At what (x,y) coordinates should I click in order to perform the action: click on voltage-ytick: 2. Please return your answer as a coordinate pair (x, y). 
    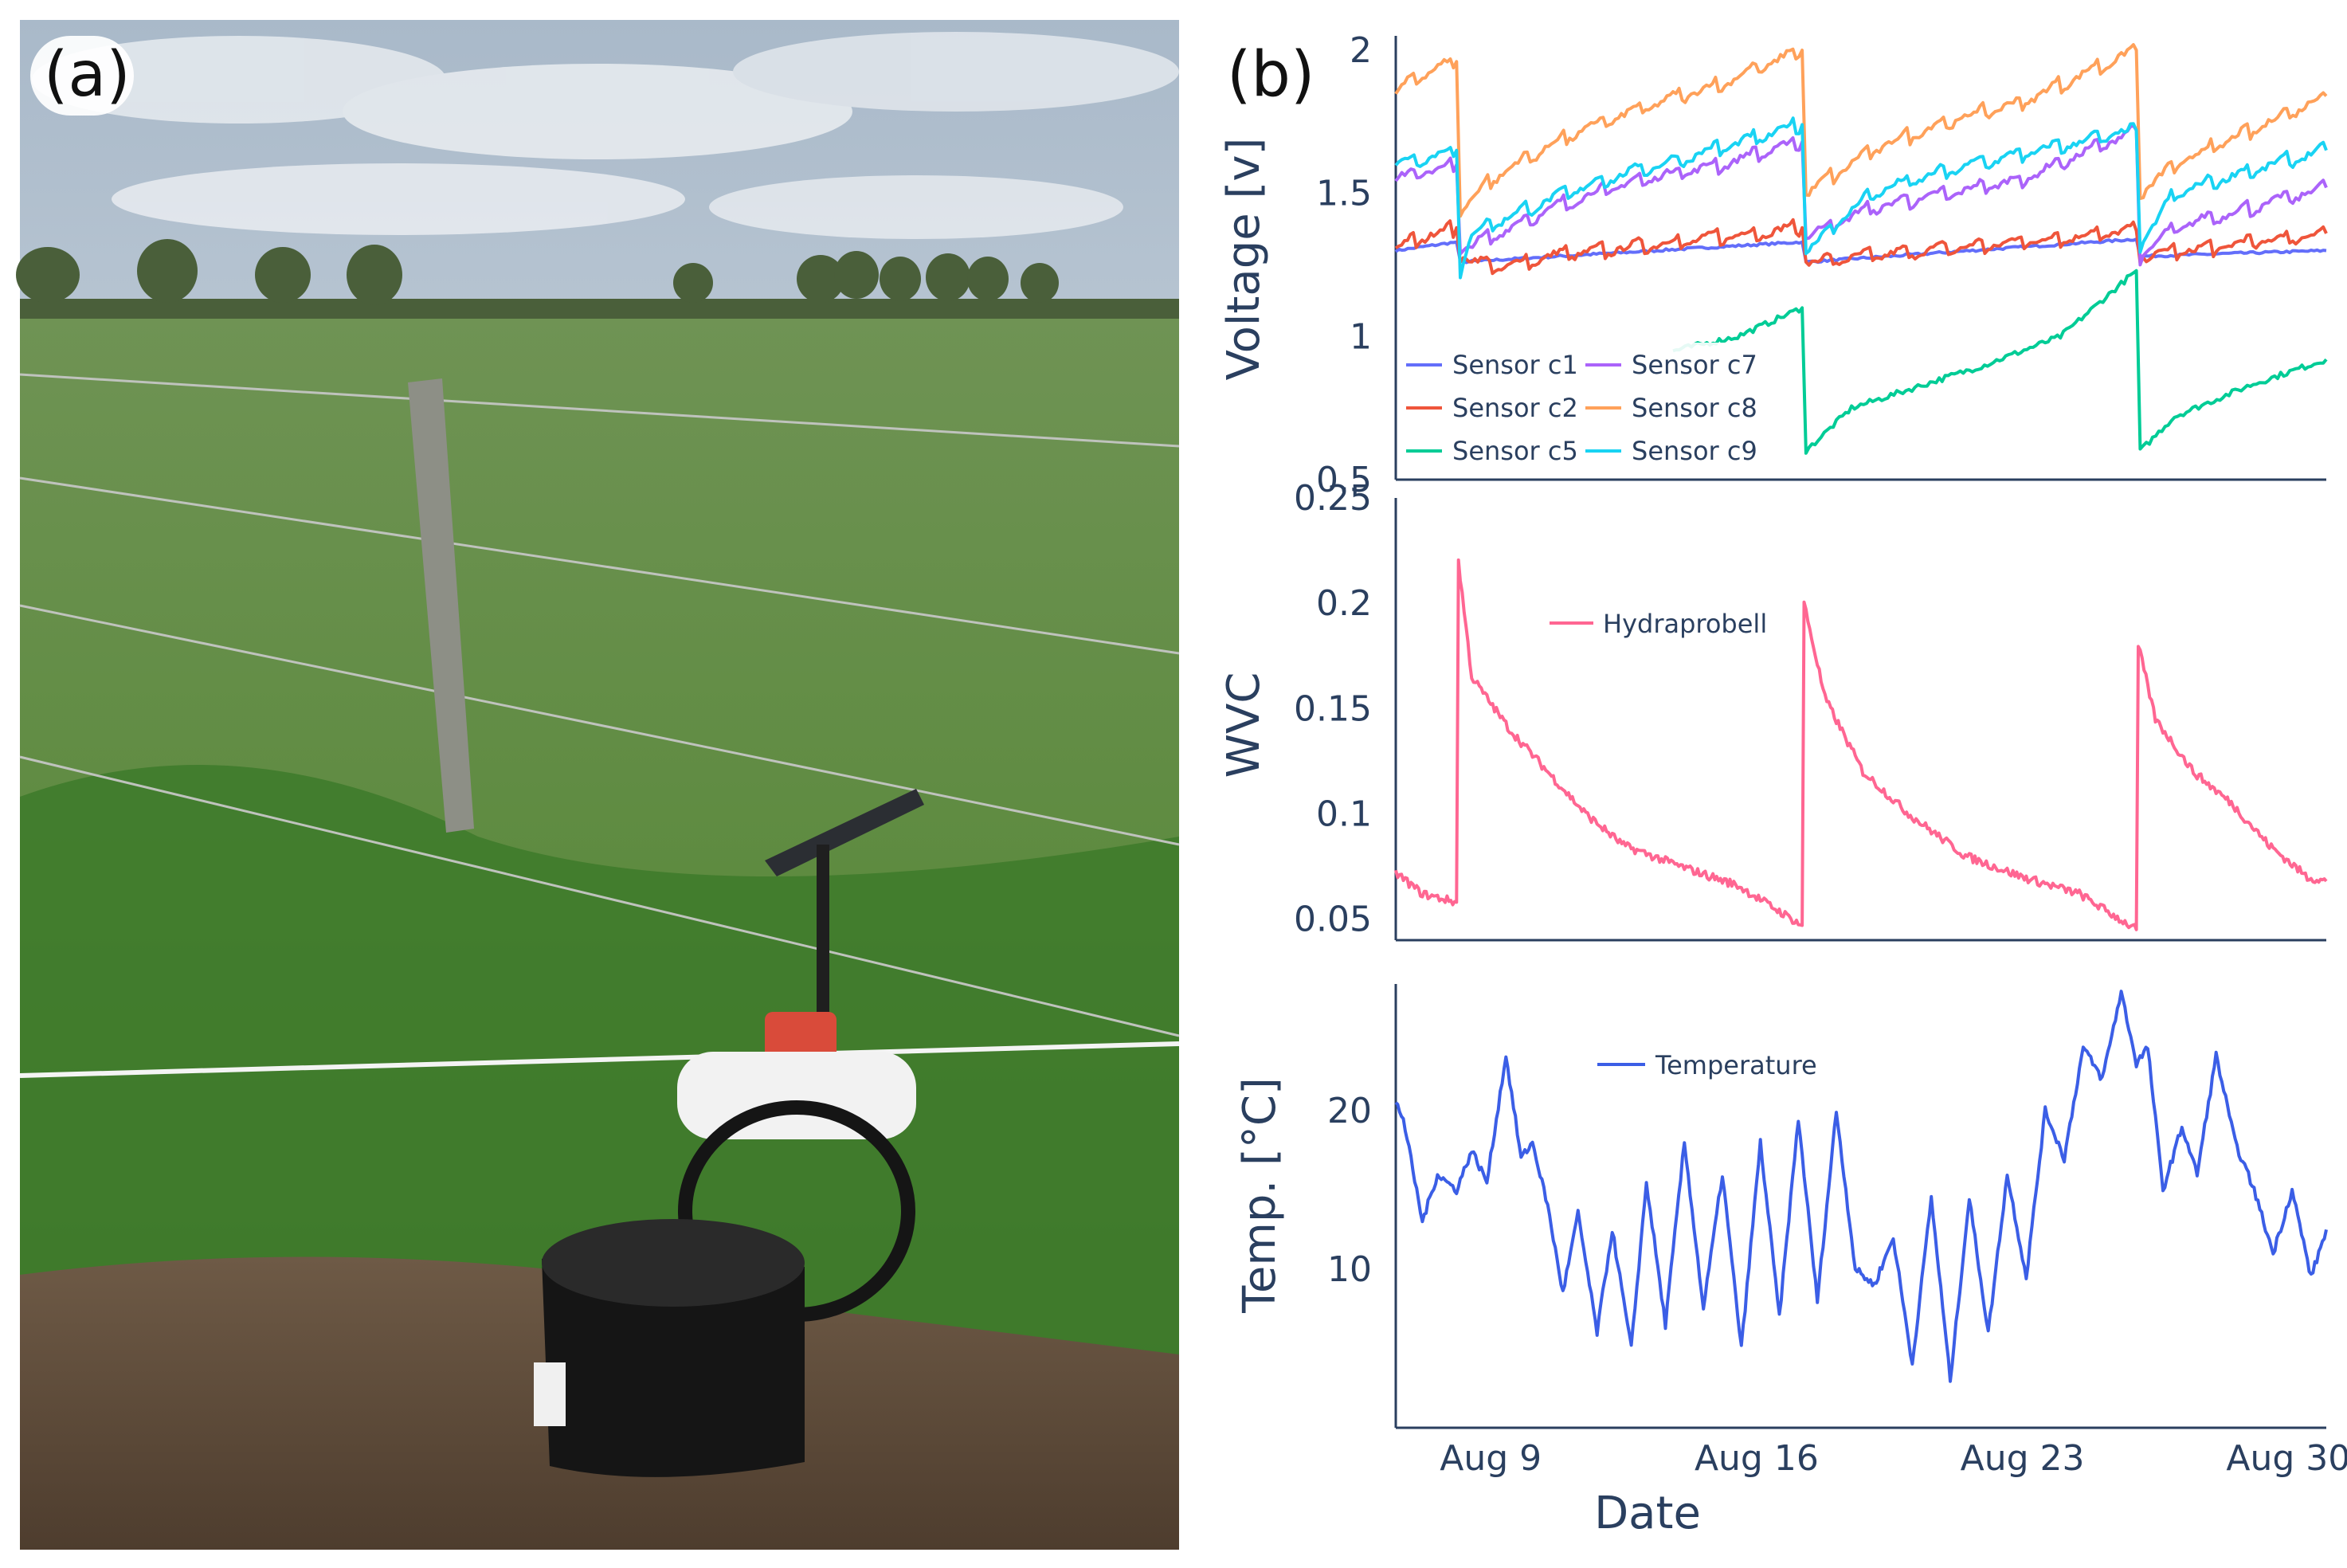
    Looking at the image, I should click on (1361, 50).